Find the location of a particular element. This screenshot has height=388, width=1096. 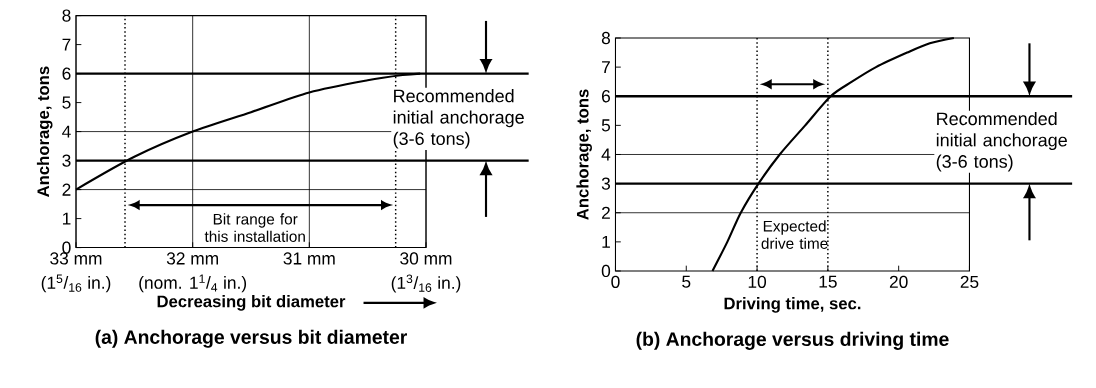

x-tick-label: 25 is located at coordinates (969, 281).